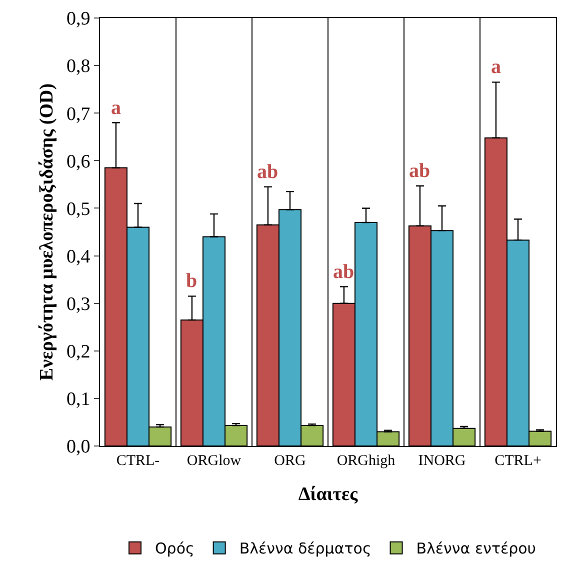  I want to click on x-tick-label: ORG, so click(290, 461).